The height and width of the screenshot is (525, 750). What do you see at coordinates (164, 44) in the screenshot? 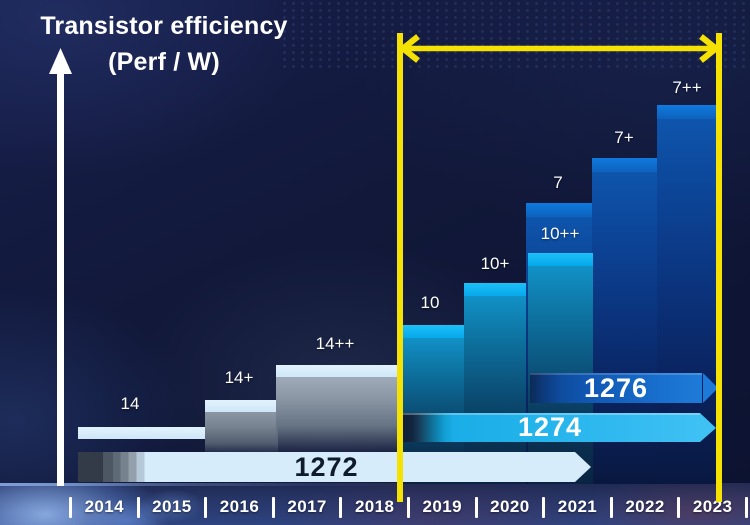
I see `chart-title: Transistor efficiency (Perf / W)` at bounding box center [164, 44].